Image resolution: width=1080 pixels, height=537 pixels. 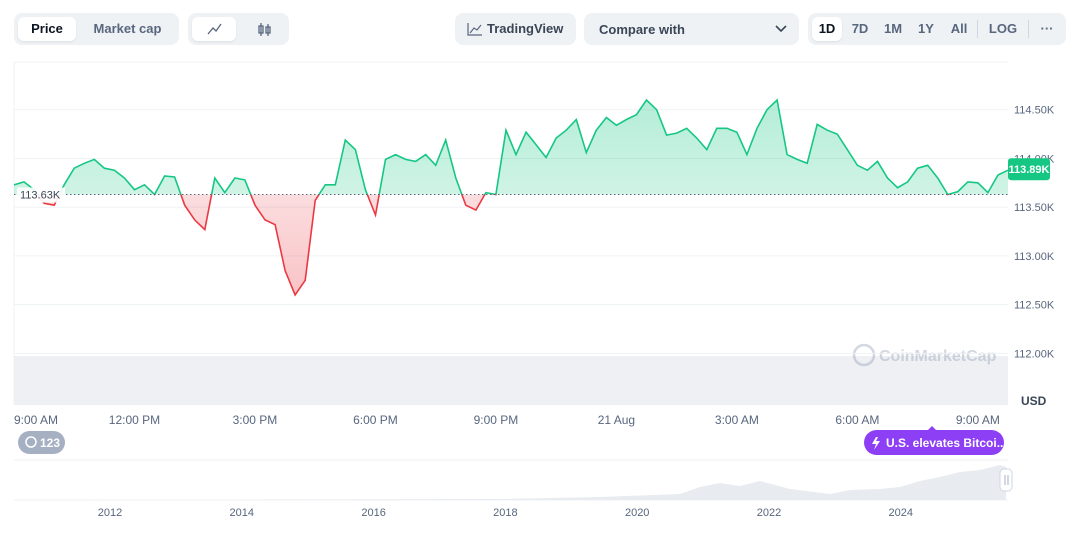 What do you see at coordinates (255, 420) in the screenshot?
I see `x-tick-label: 3:00 PM` at bounding box center [255, 420].